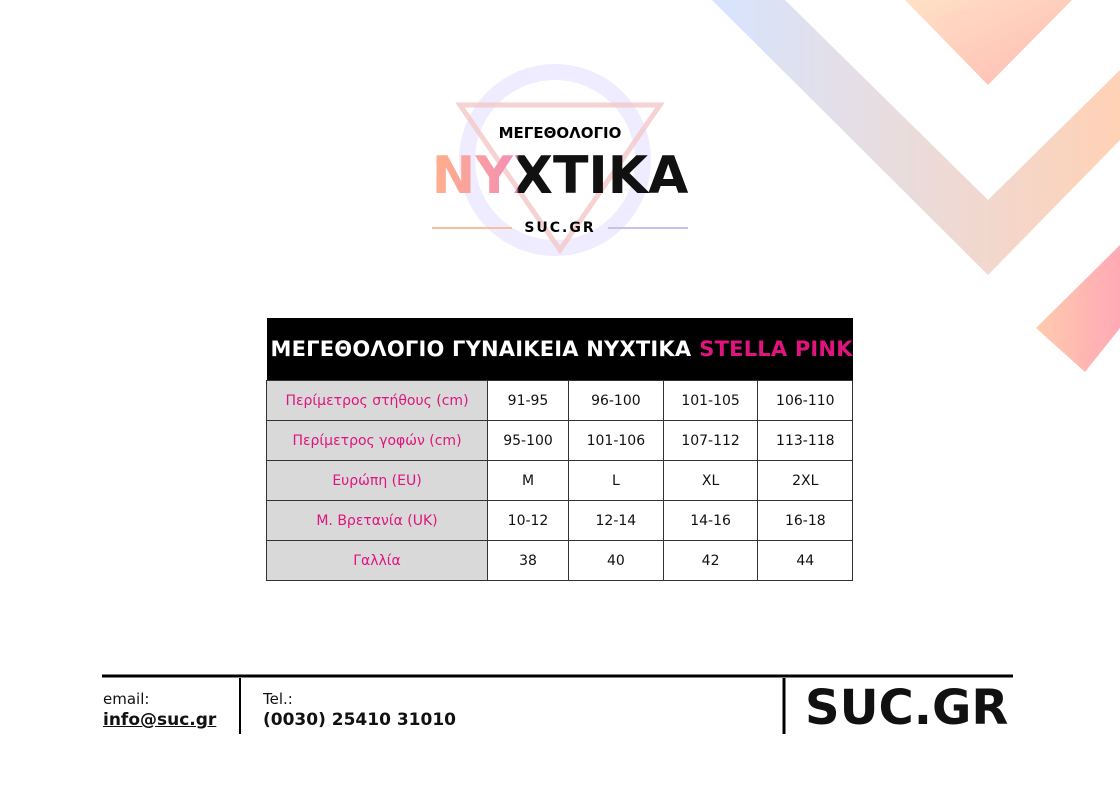 The image size is (1120, 787). I want to click on brand: SUC.GR, so click(907, 708).